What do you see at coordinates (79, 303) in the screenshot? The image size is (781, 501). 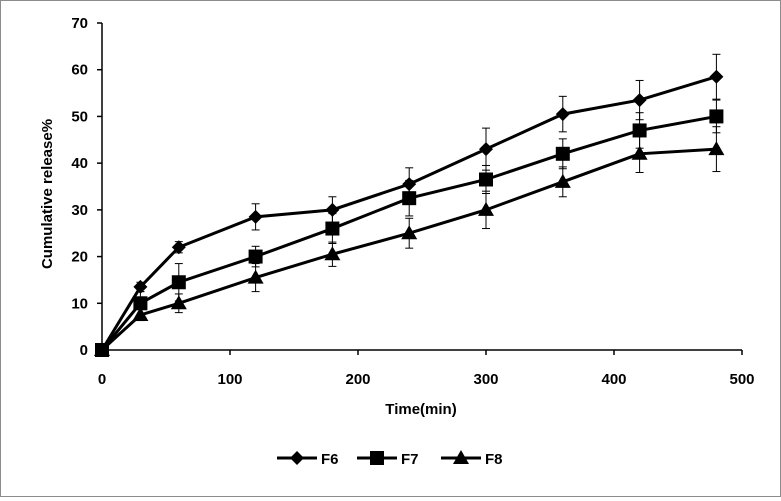 I see `y-tick-label: 10` at bounding box center [79, 303].